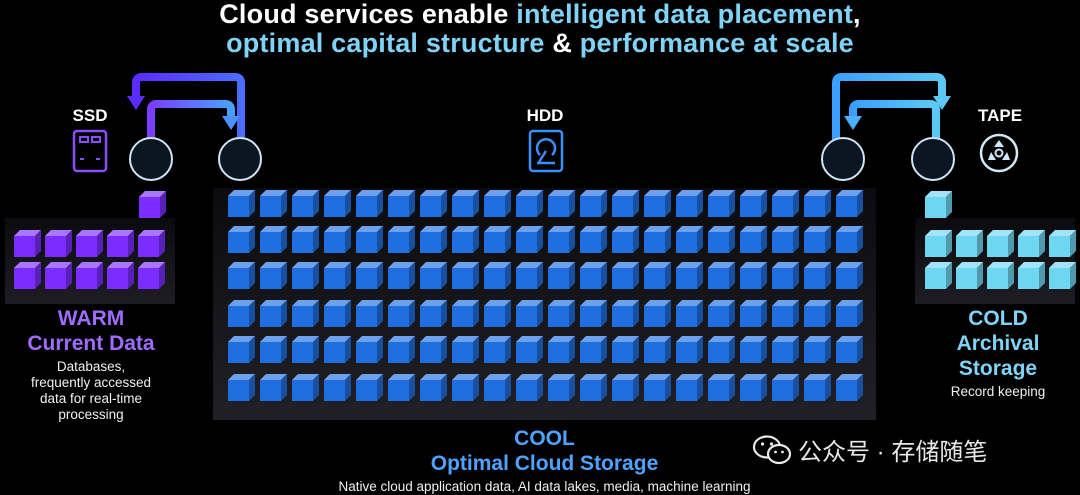 Image resolution: width=1080 pixels, height=495 pixels. I want to click on title-segment: &, so click(562, 43).